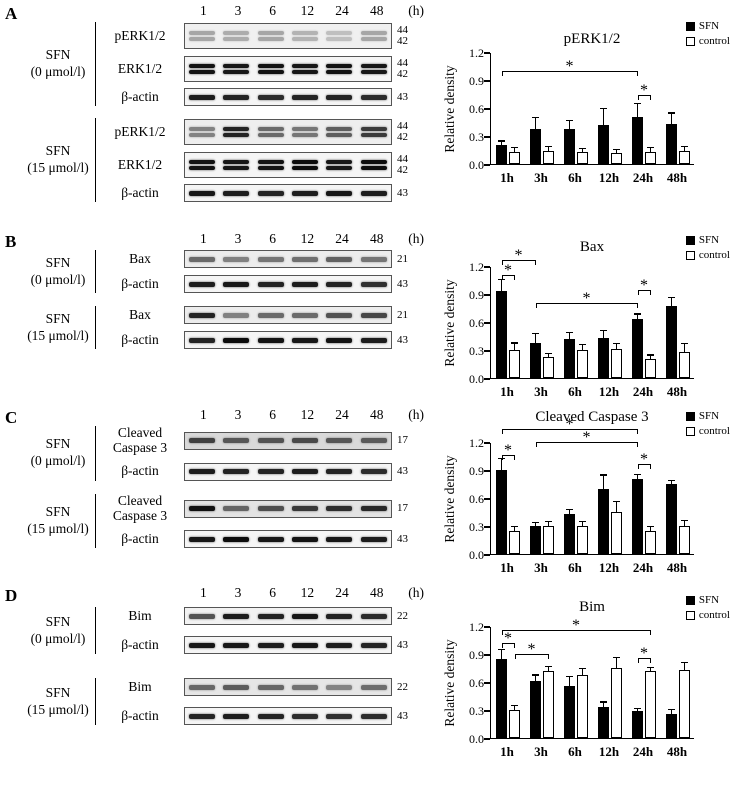  What do you see at coordinates (58, 692) in the screenshot?
I see `treatment-name: SFN` at bounding box center [58, 692].